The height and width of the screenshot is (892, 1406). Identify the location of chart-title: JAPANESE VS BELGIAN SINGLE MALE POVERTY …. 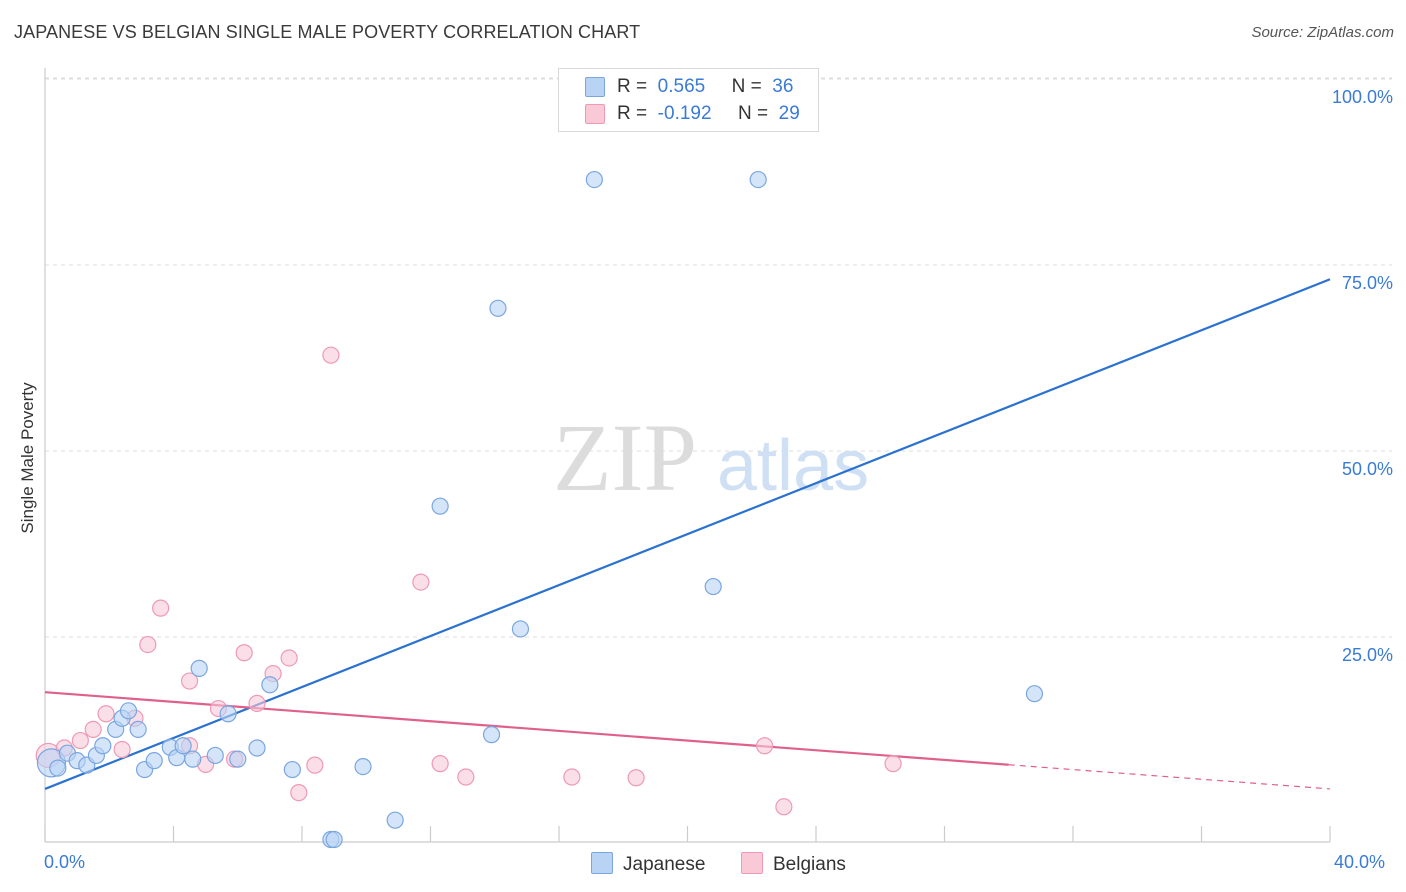
(327, 32).